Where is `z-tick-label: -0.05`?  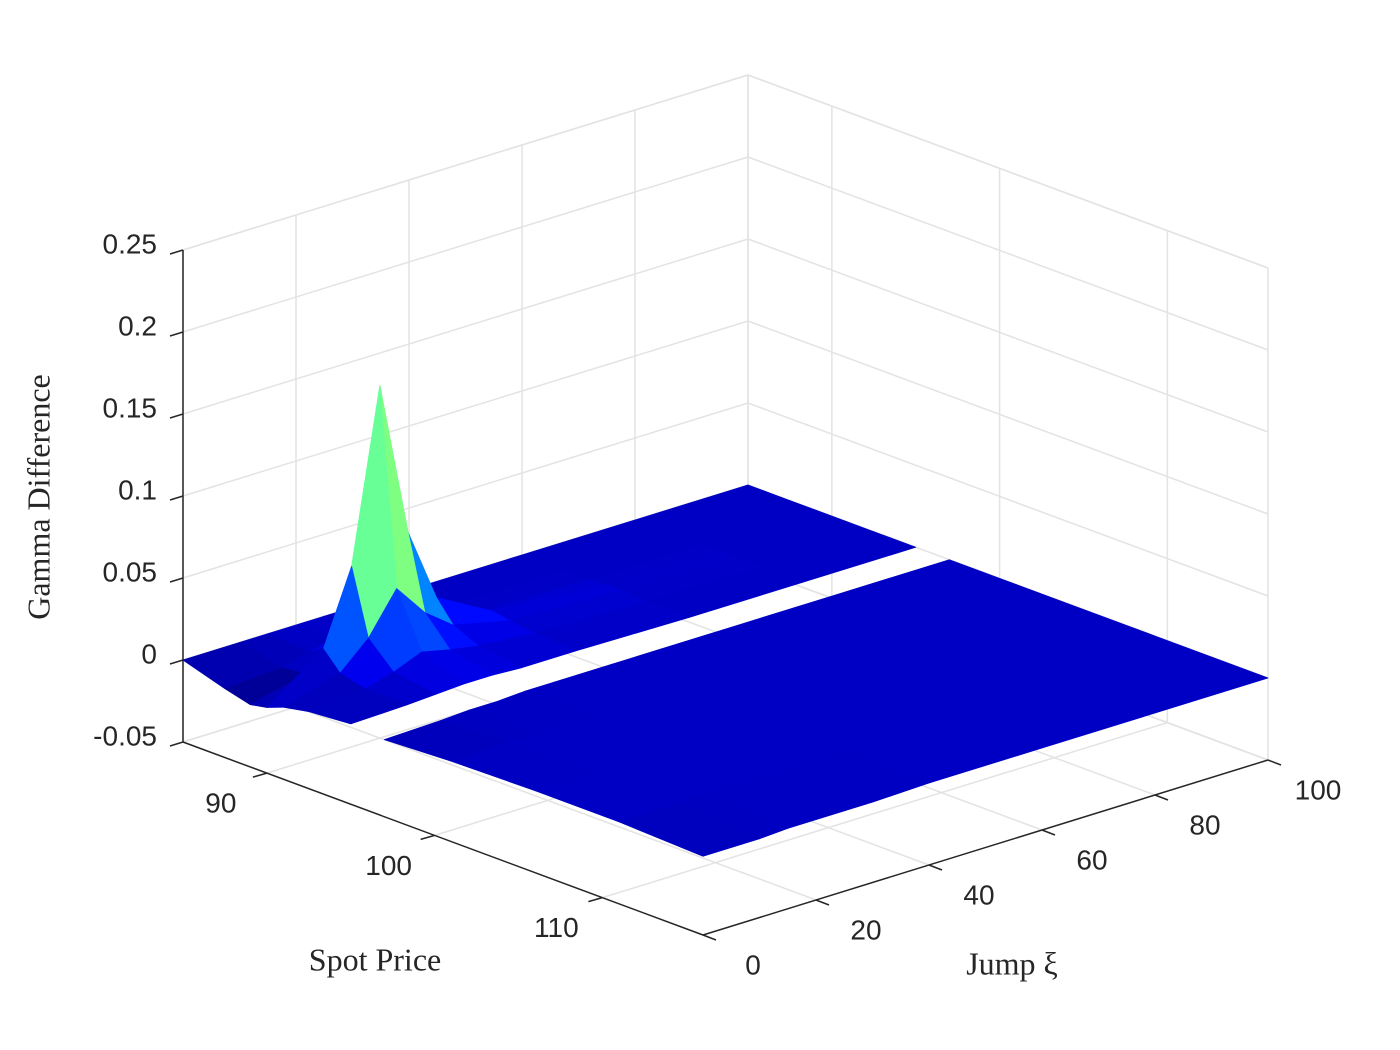 z-tick-label: -0.05 is located at coordinates (125, 735).